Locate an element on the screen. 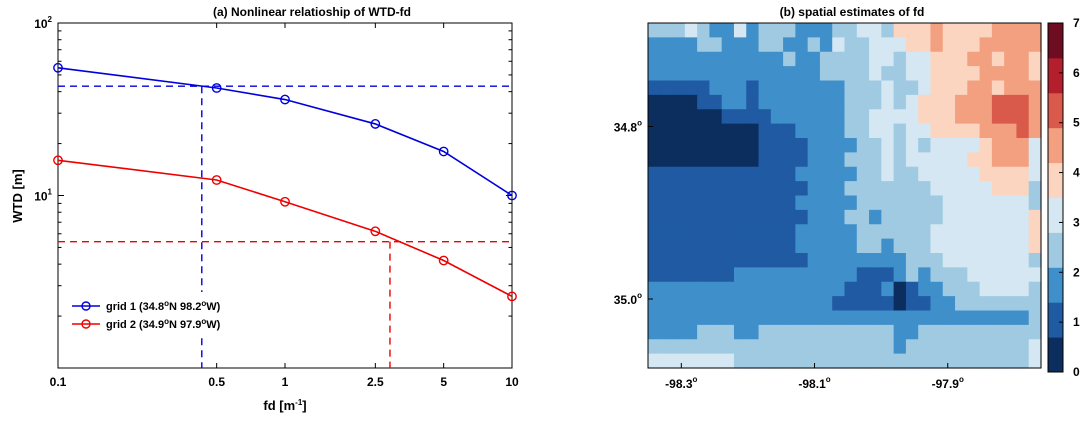  y-axis-label: WTD [m] is located at coordinates (17, 195).